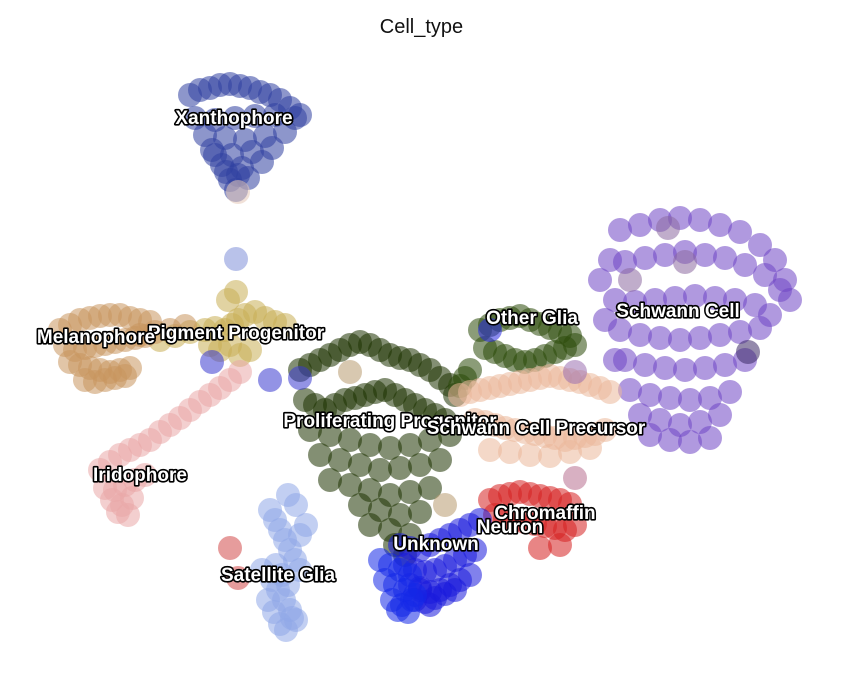  Describe the element at coordinates (233, 118) in the screenshot. I see `cluster-label-xanthophore: Xanthophore` at that location.